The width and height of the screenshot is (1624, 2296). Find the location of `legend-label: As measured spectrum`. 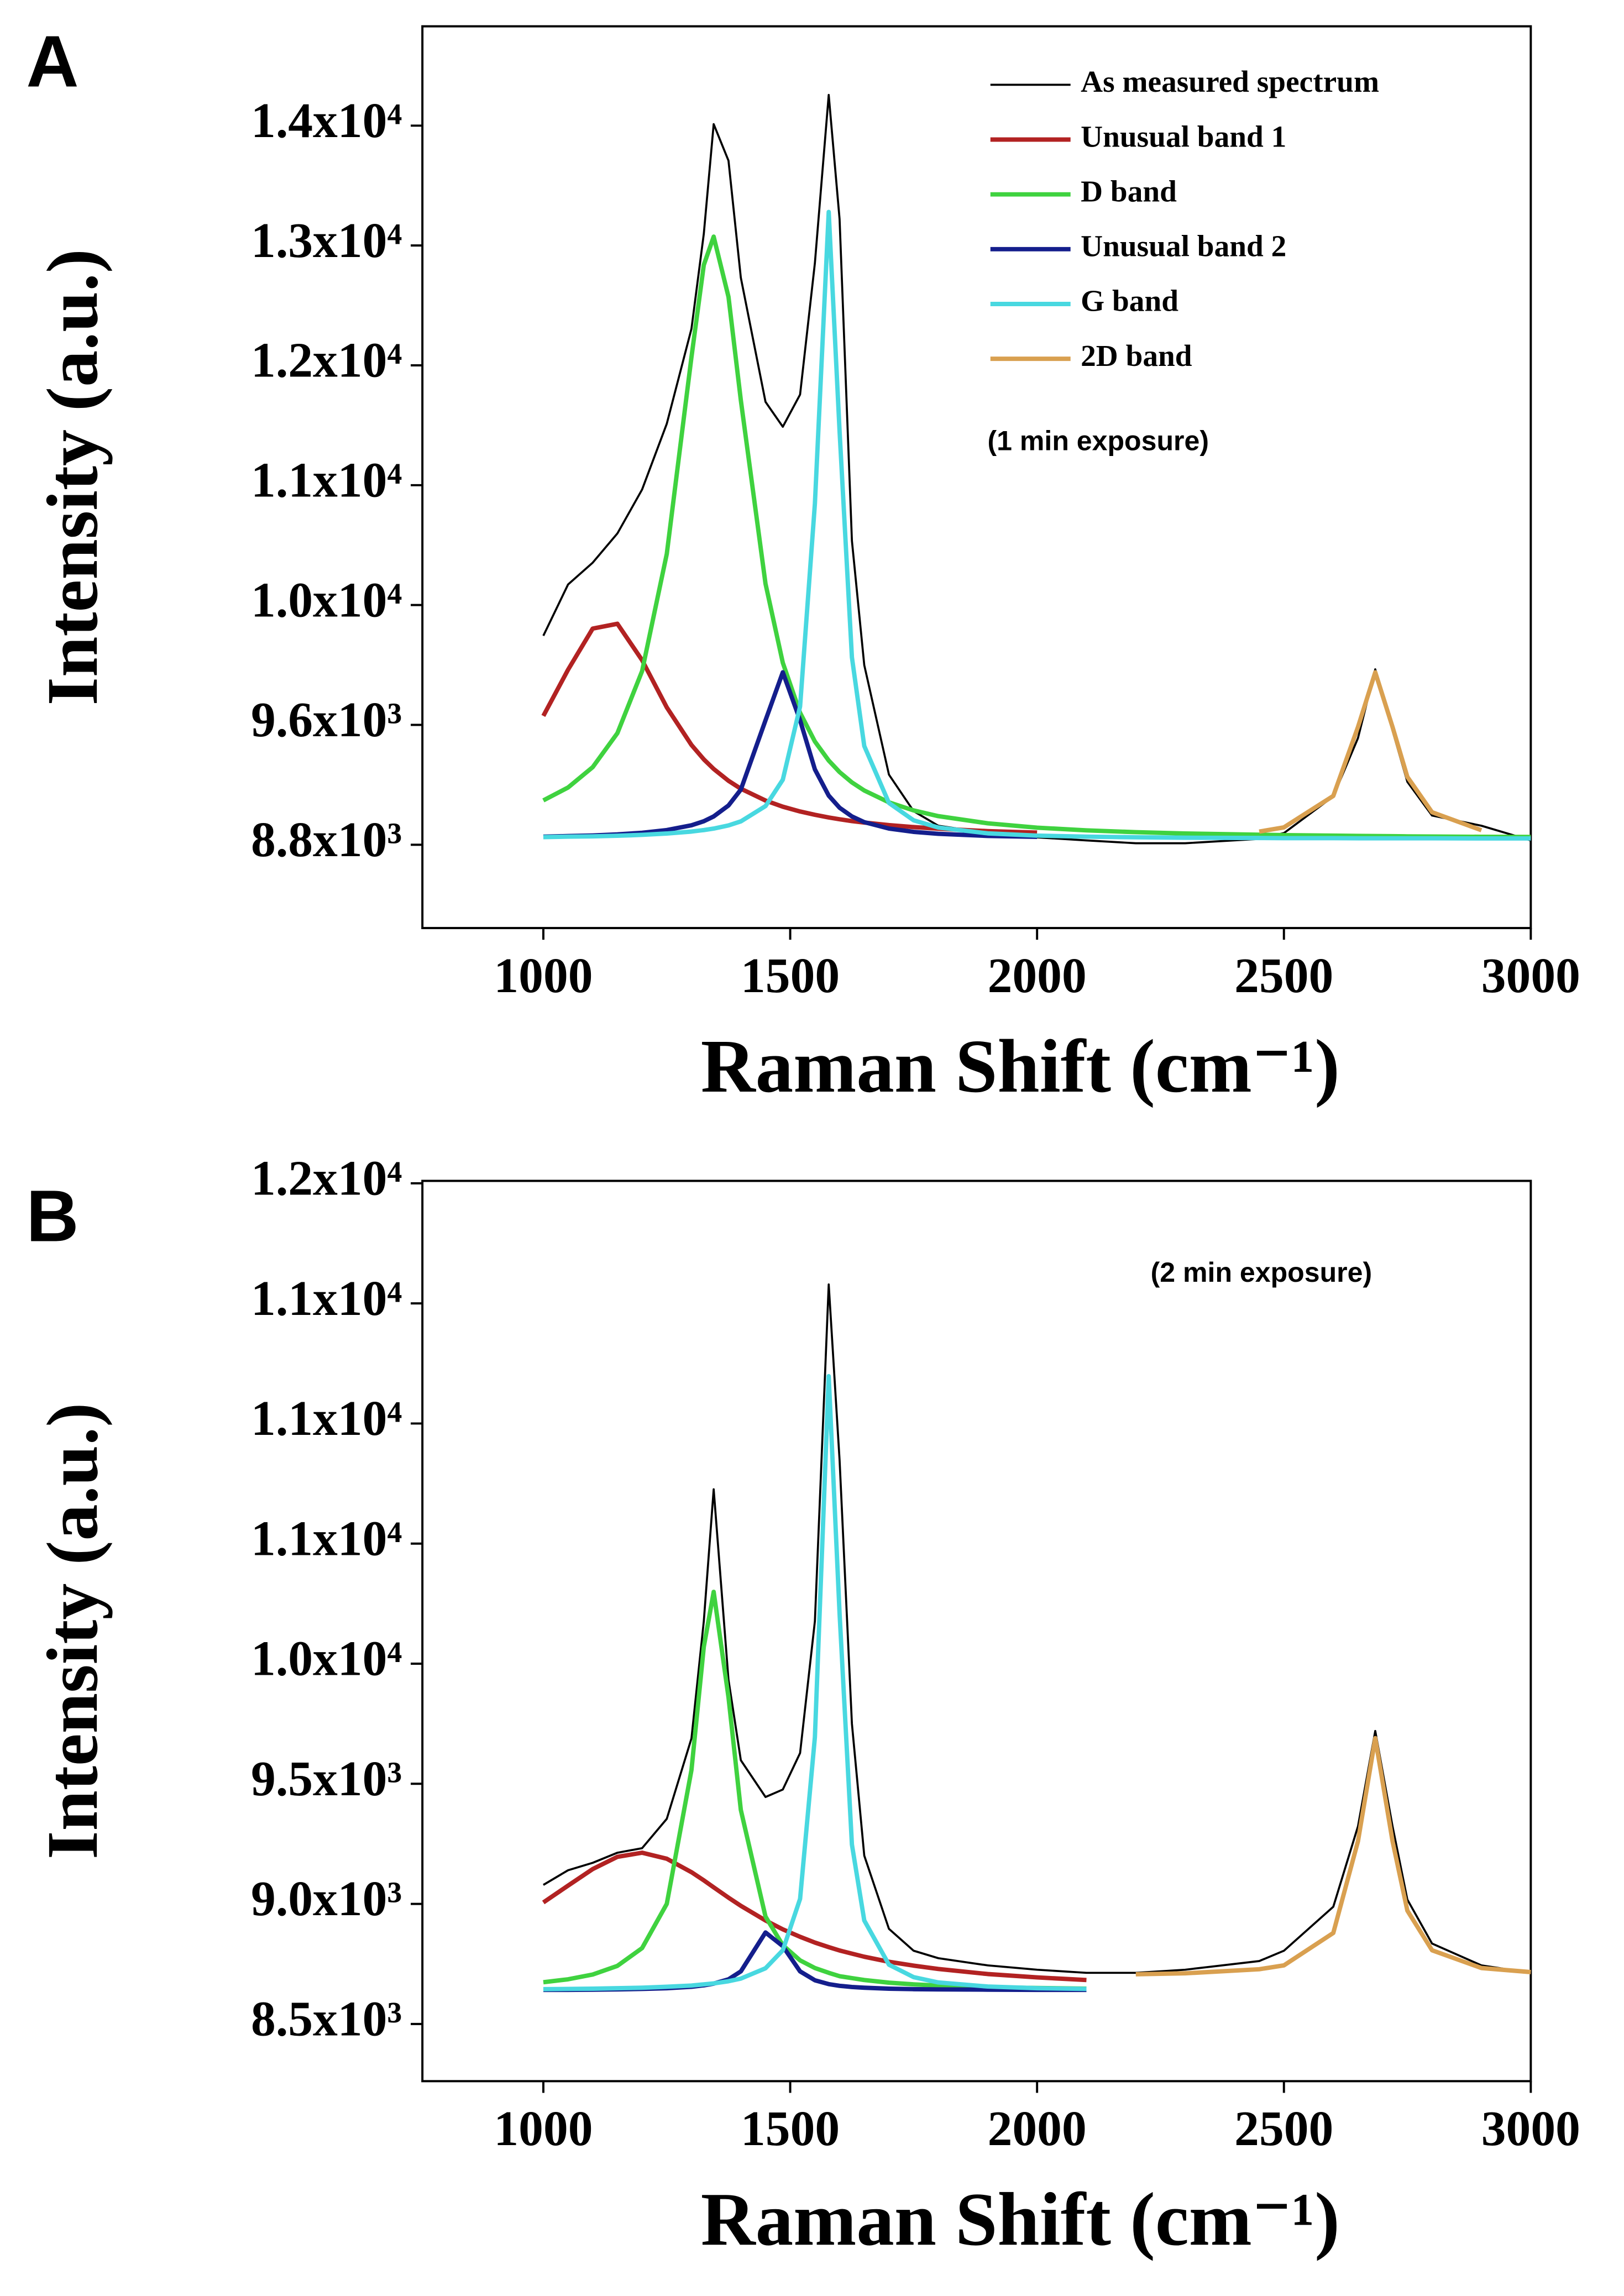

legend-label: As measured spectrum is located at coordinates (1230, 81).